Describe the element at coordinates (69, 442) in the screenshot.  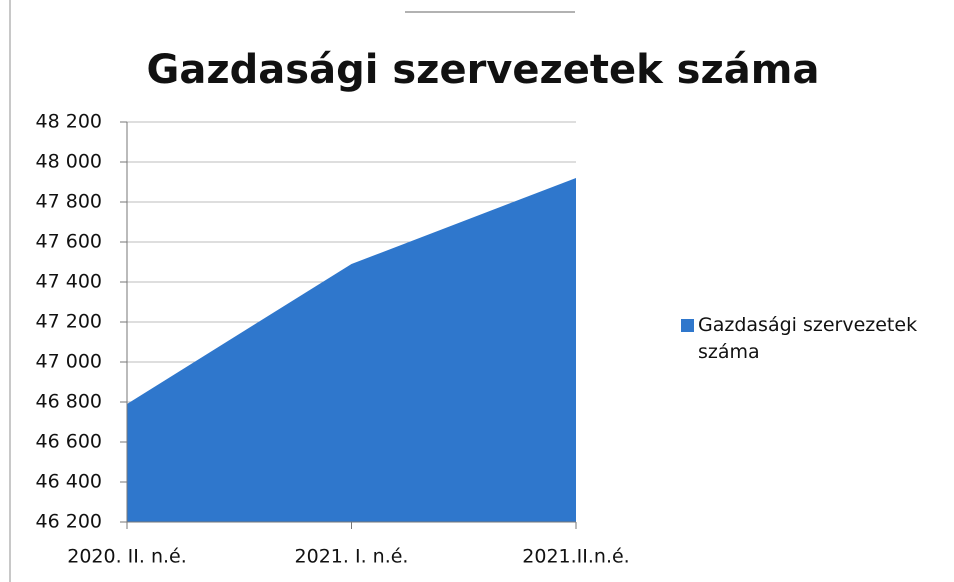
I see `y-tick-label: 46 600` at that location.